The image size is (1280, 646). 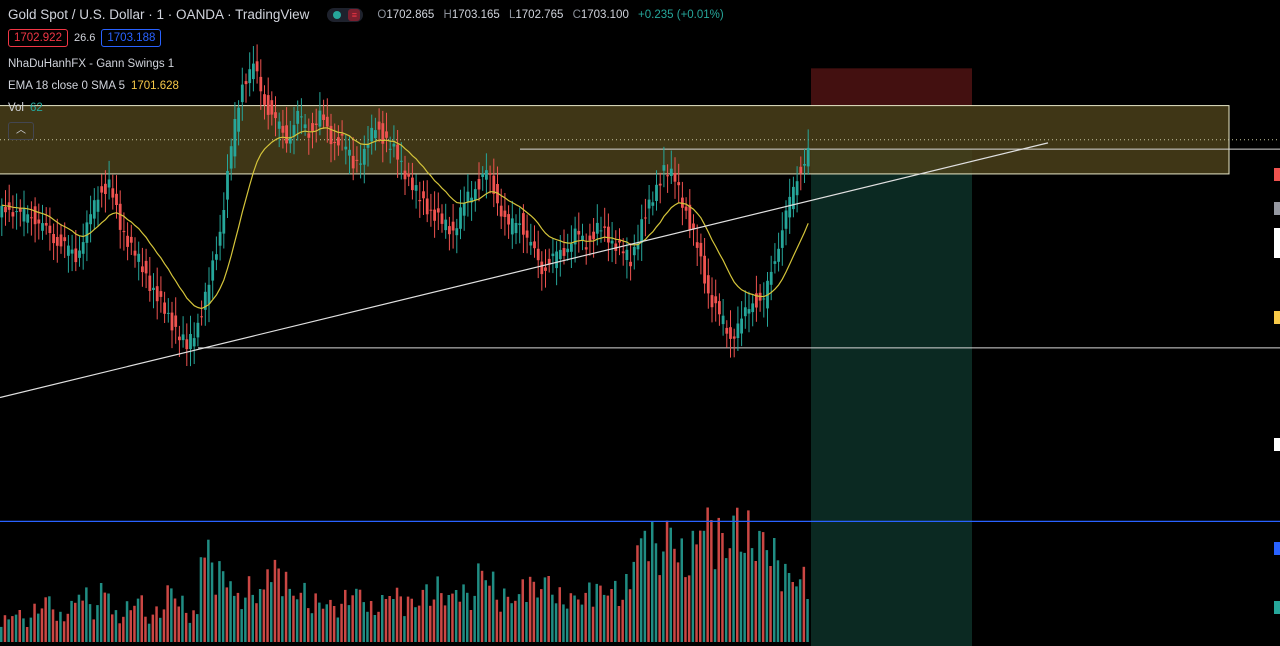 I want to click on gann-indicator-label: NhaDuHanhFX - Gann Swings 1, so click(x=91, y=64).